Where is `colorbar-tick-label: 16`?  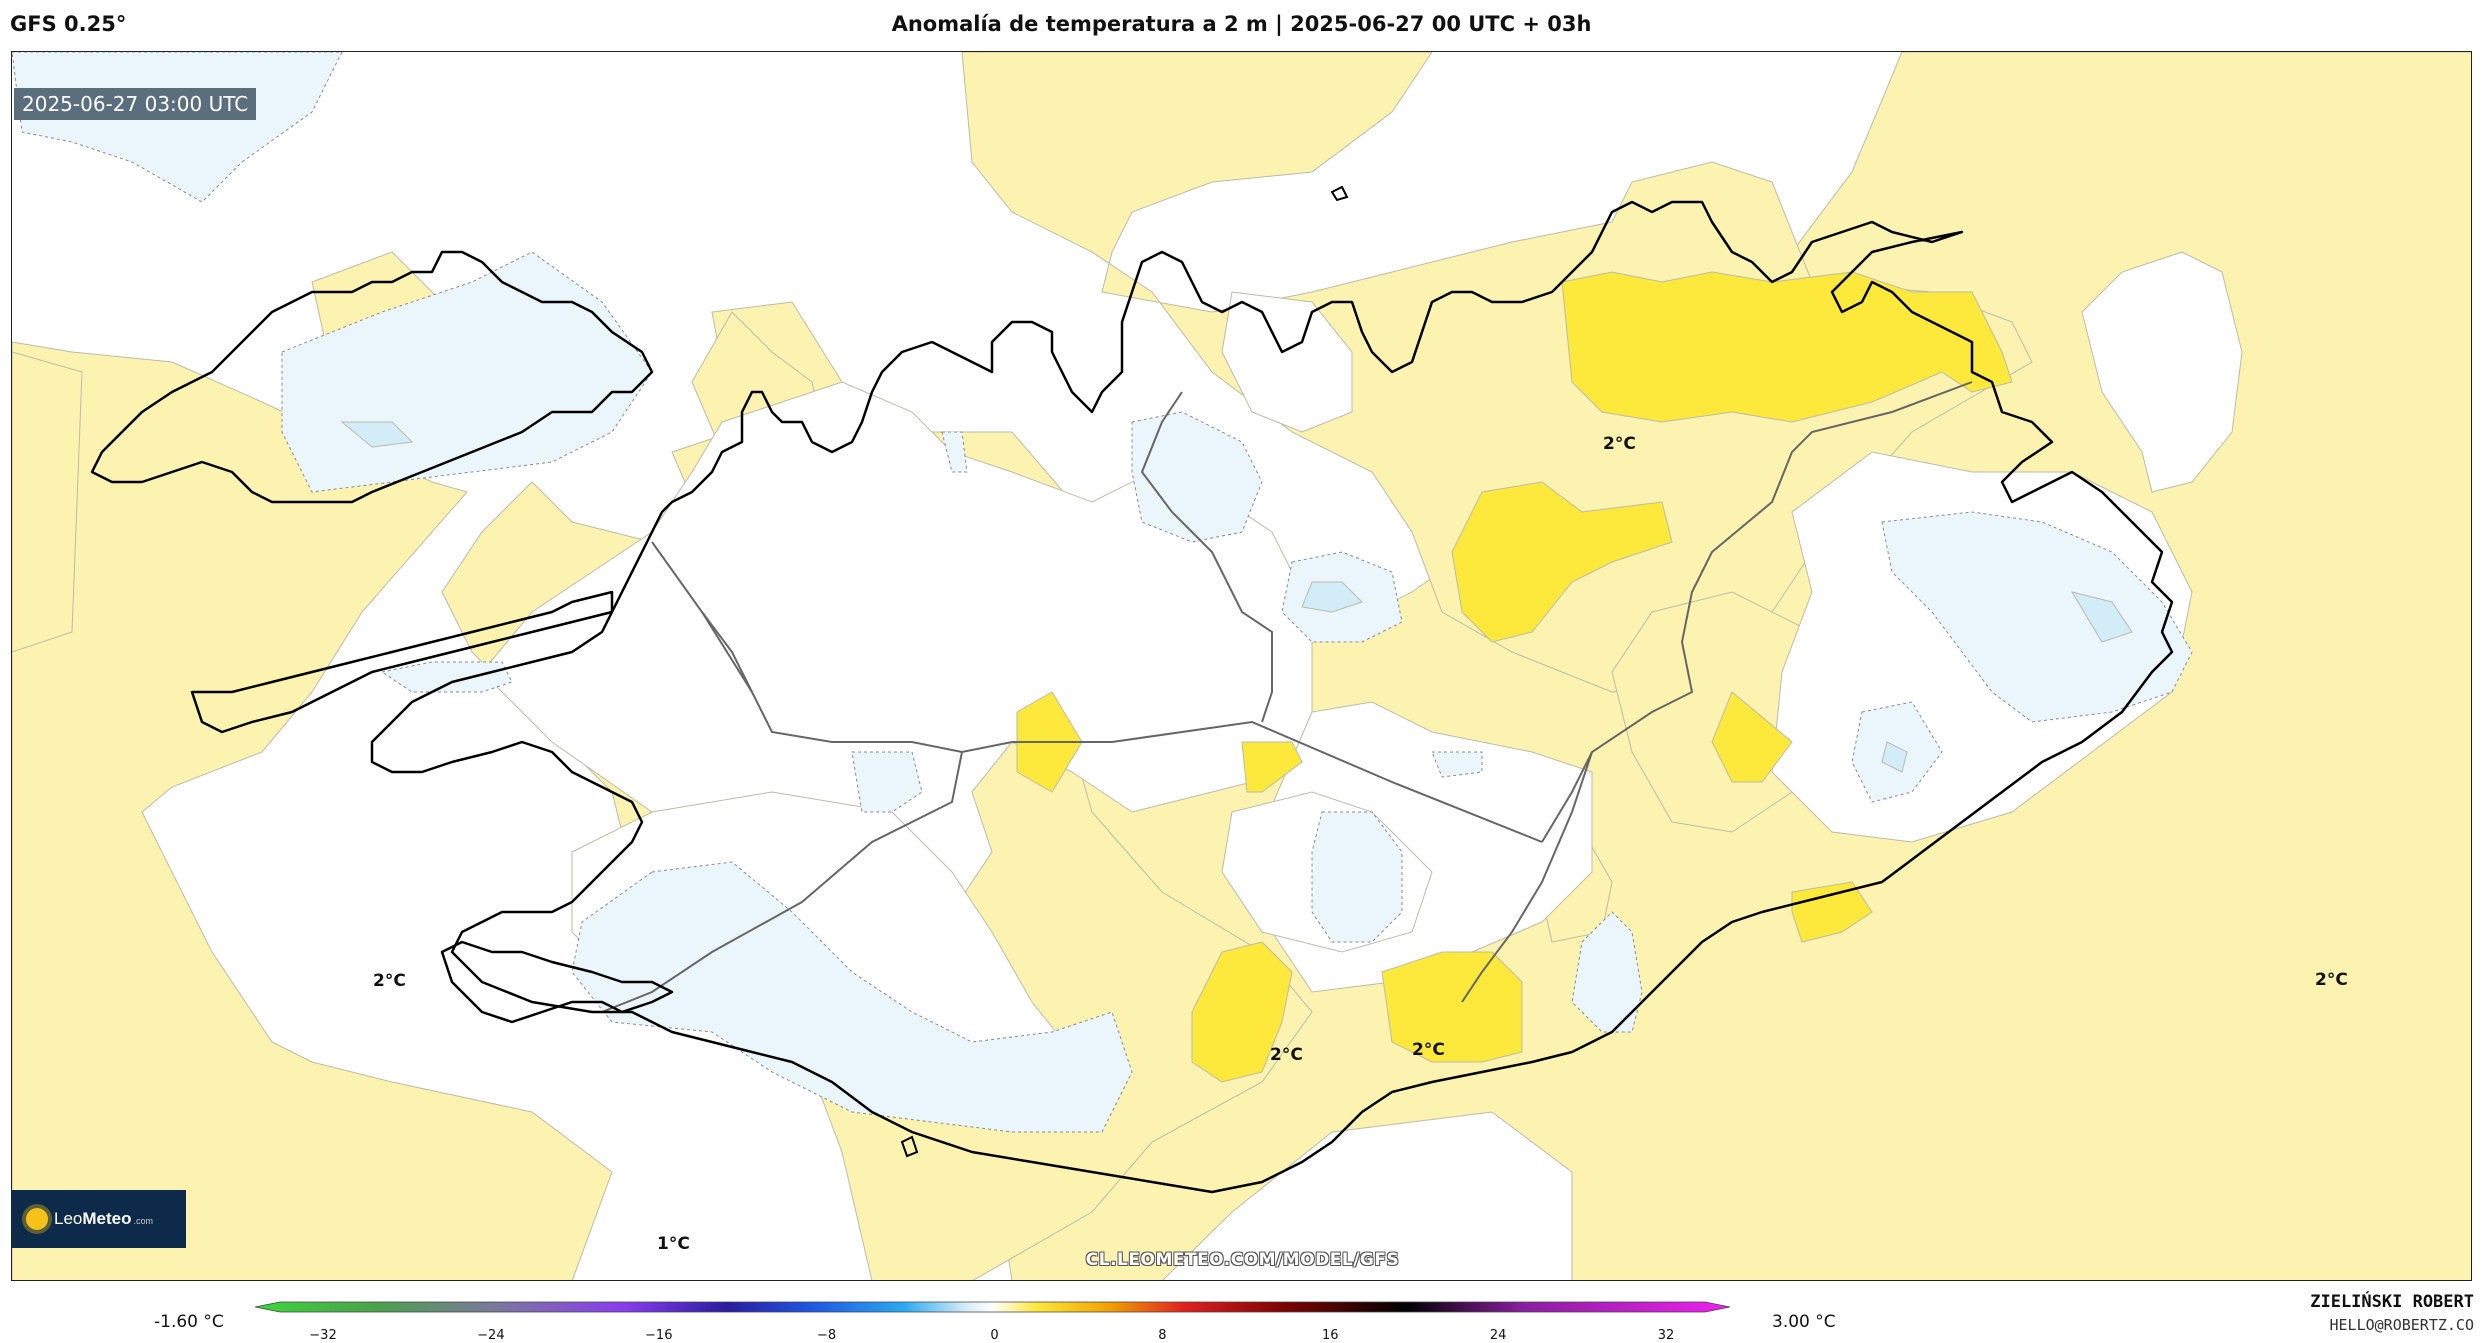
colorbar-tick-label: 16 is located at coordinates (1330, 1335).